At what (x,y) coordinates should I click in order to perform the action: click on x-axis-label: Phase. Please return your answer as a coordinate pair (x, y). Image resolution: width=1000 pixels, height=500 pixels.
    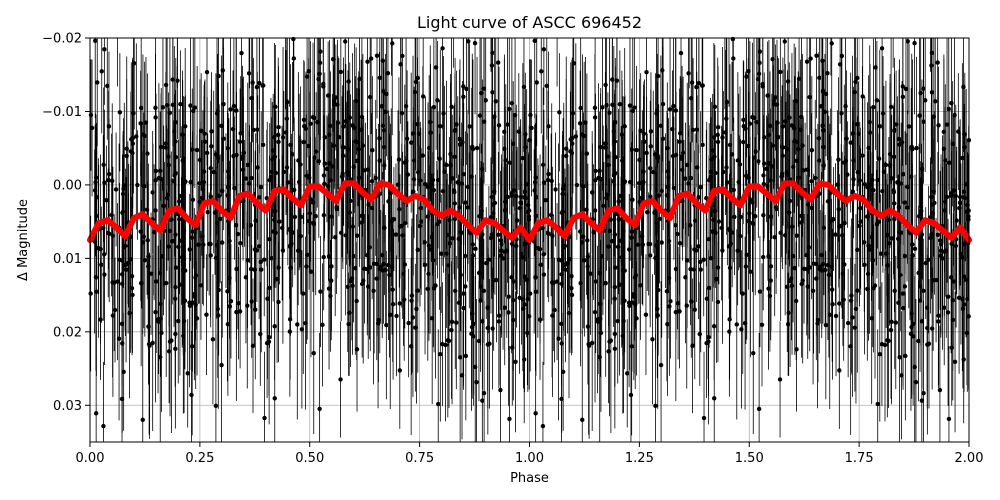
    Looking at the image, I should click on (529, 478).